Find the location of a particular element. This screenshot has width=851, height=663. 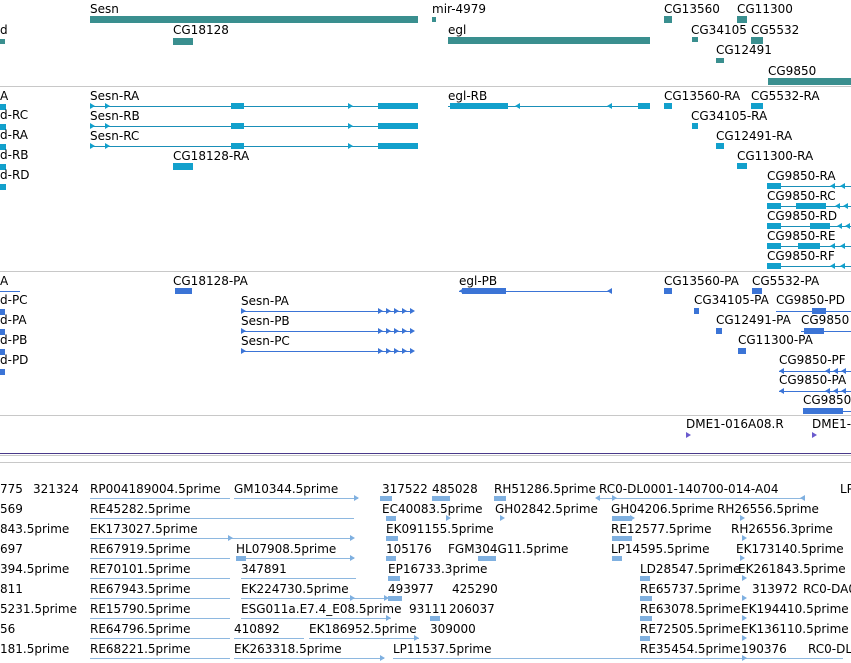

est-label: EK261843.5prime is located at coordinates (792, 569).